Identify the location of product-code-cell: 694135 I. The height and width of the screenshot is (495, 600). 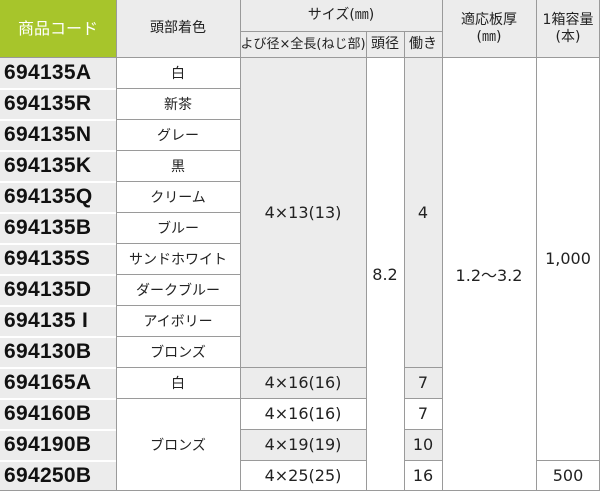
(58, 320).